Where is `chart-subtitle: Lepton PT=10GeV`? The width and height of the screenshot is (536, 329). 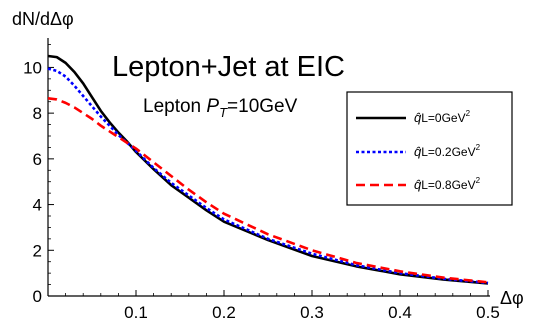
chart-subtitle: Lepton PT=10GeV is located at coordinates (220, 108).